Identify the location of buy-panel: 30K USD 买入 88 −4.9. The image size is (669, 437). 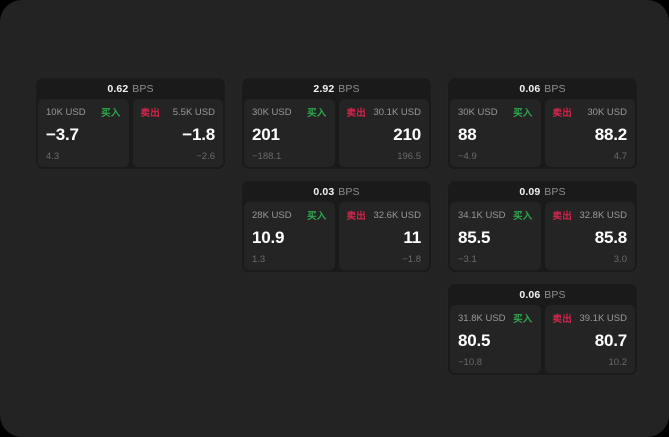
(495, 133).